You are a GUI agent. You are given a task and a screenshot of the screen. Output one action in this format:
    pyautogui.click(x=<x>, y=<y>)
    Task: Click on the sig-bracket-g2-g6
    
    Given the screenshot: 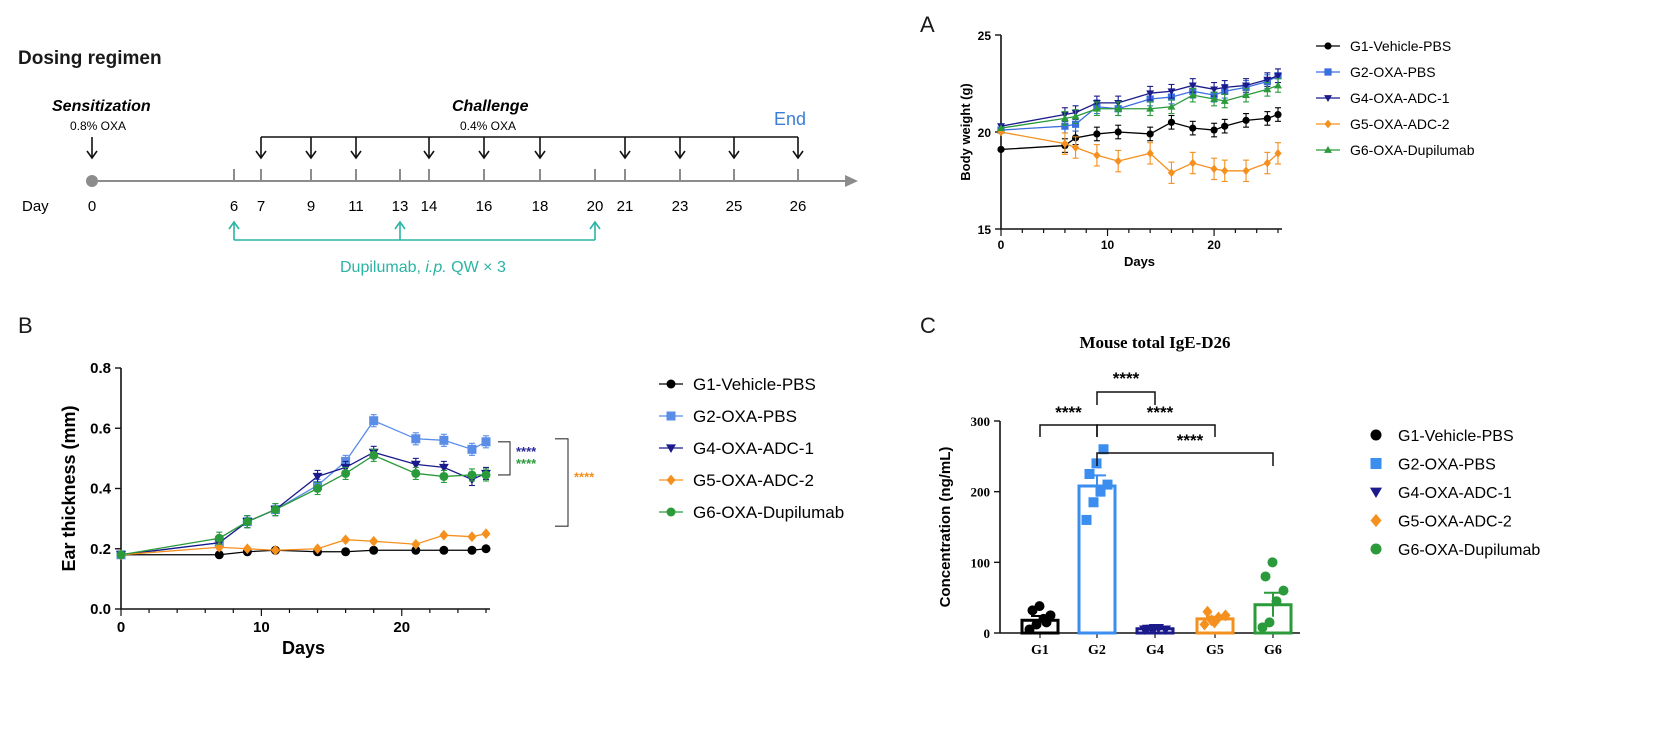 What is the action you would take?
    pyautogui.click(x=1185, y=459)
    